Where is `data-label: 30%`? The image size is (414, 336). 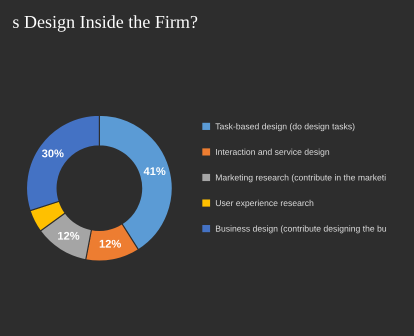 data-label: 30% is located at coordinates (53, 153).